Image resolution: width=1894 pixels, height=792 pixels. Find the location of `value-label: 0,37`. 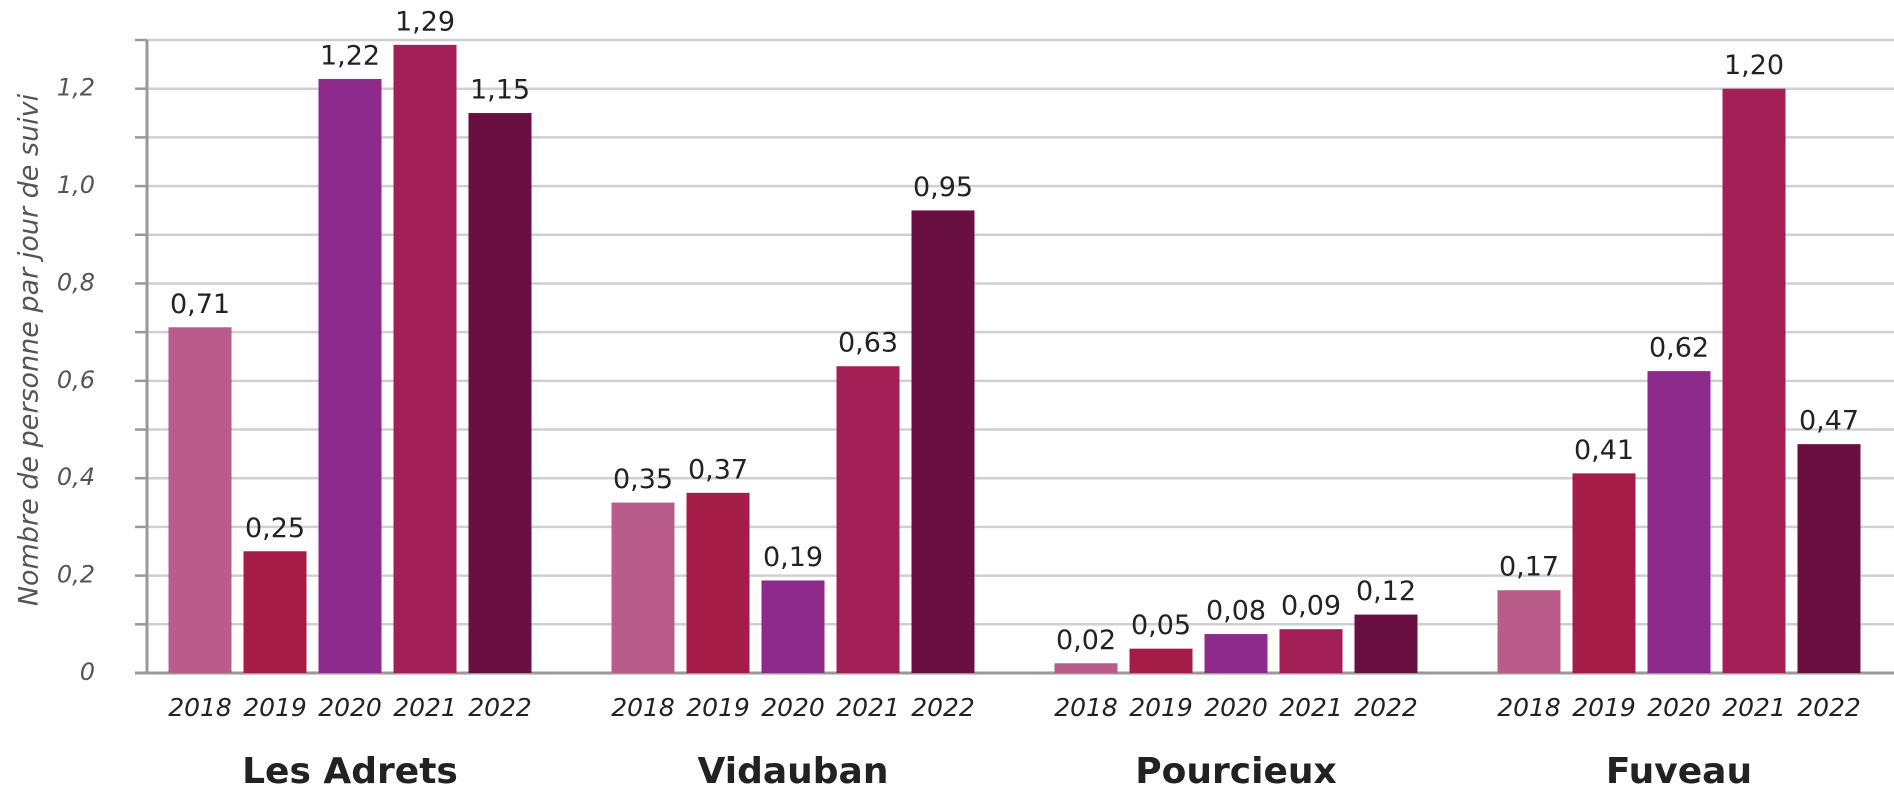

value-label: 0,37 is located at coordinates (718, 469).